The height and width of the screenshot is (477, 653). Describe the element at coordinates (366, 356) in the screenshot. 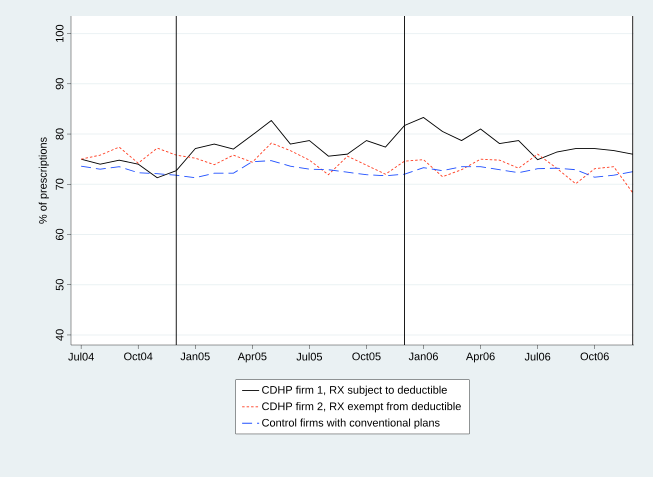

I see `x-tick-label: Oct05` at that location.